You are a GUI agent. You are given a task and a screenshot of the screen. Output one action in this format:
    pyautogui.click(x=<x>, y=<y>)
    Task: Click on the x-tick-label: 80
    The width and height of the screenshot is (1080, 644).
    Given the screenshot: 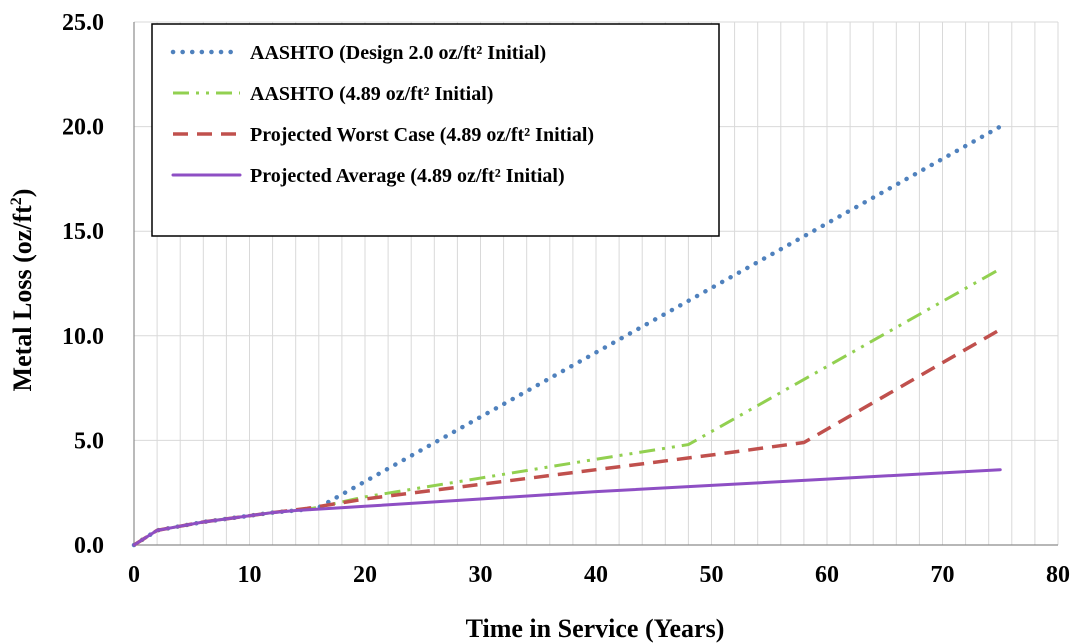 What is the action you would take?
    pyautogui.click(x=1058, y=575)
    